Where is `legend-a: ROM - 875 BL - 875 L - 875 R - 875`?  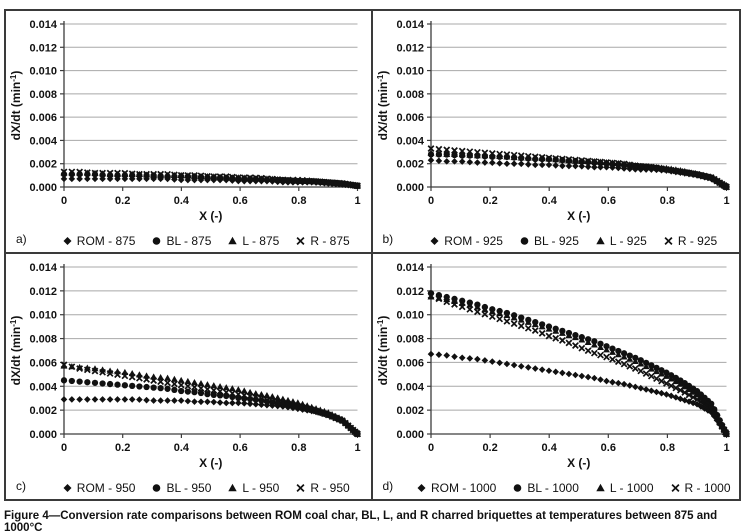
legend-a: ROM - 875 BL - 875 L - 875 R - 875 is located at coordinates (205, 241).